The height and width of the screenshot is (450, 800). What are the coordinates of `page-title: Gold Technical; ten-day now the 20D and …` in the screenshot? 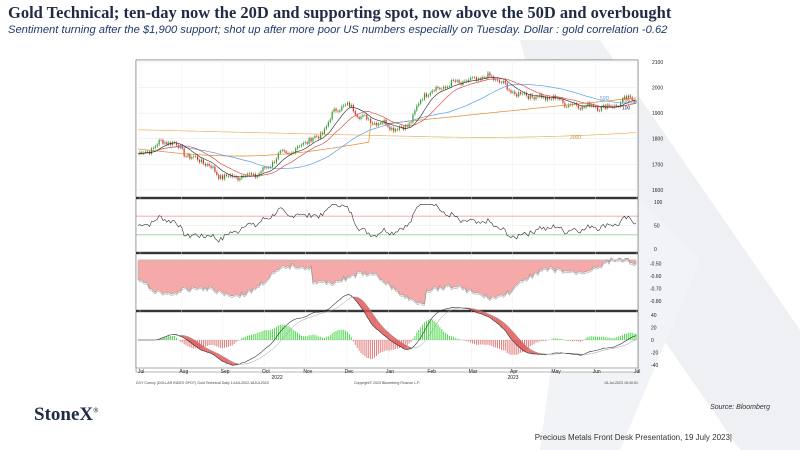 It's located at (340, 12).